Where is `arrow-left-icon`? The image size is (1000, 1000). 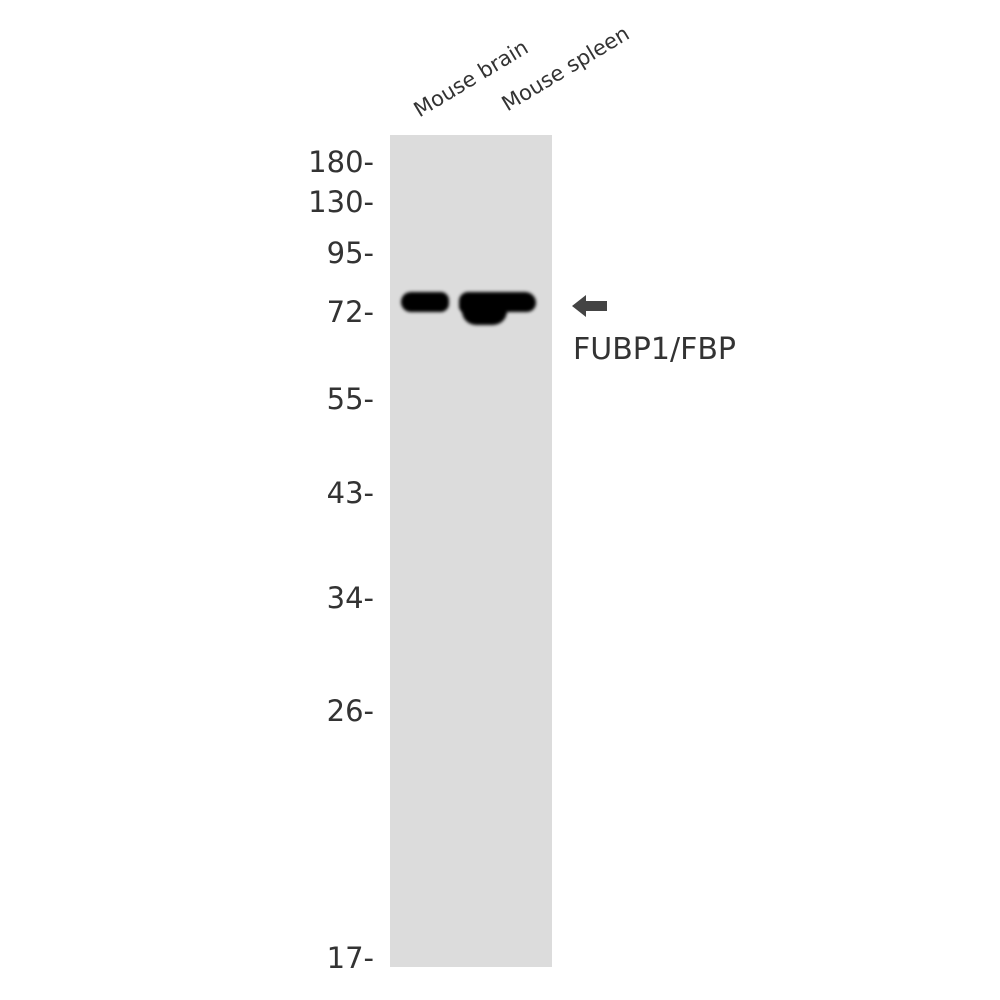 arrow-left-icon is located at coordinates (589, 306).